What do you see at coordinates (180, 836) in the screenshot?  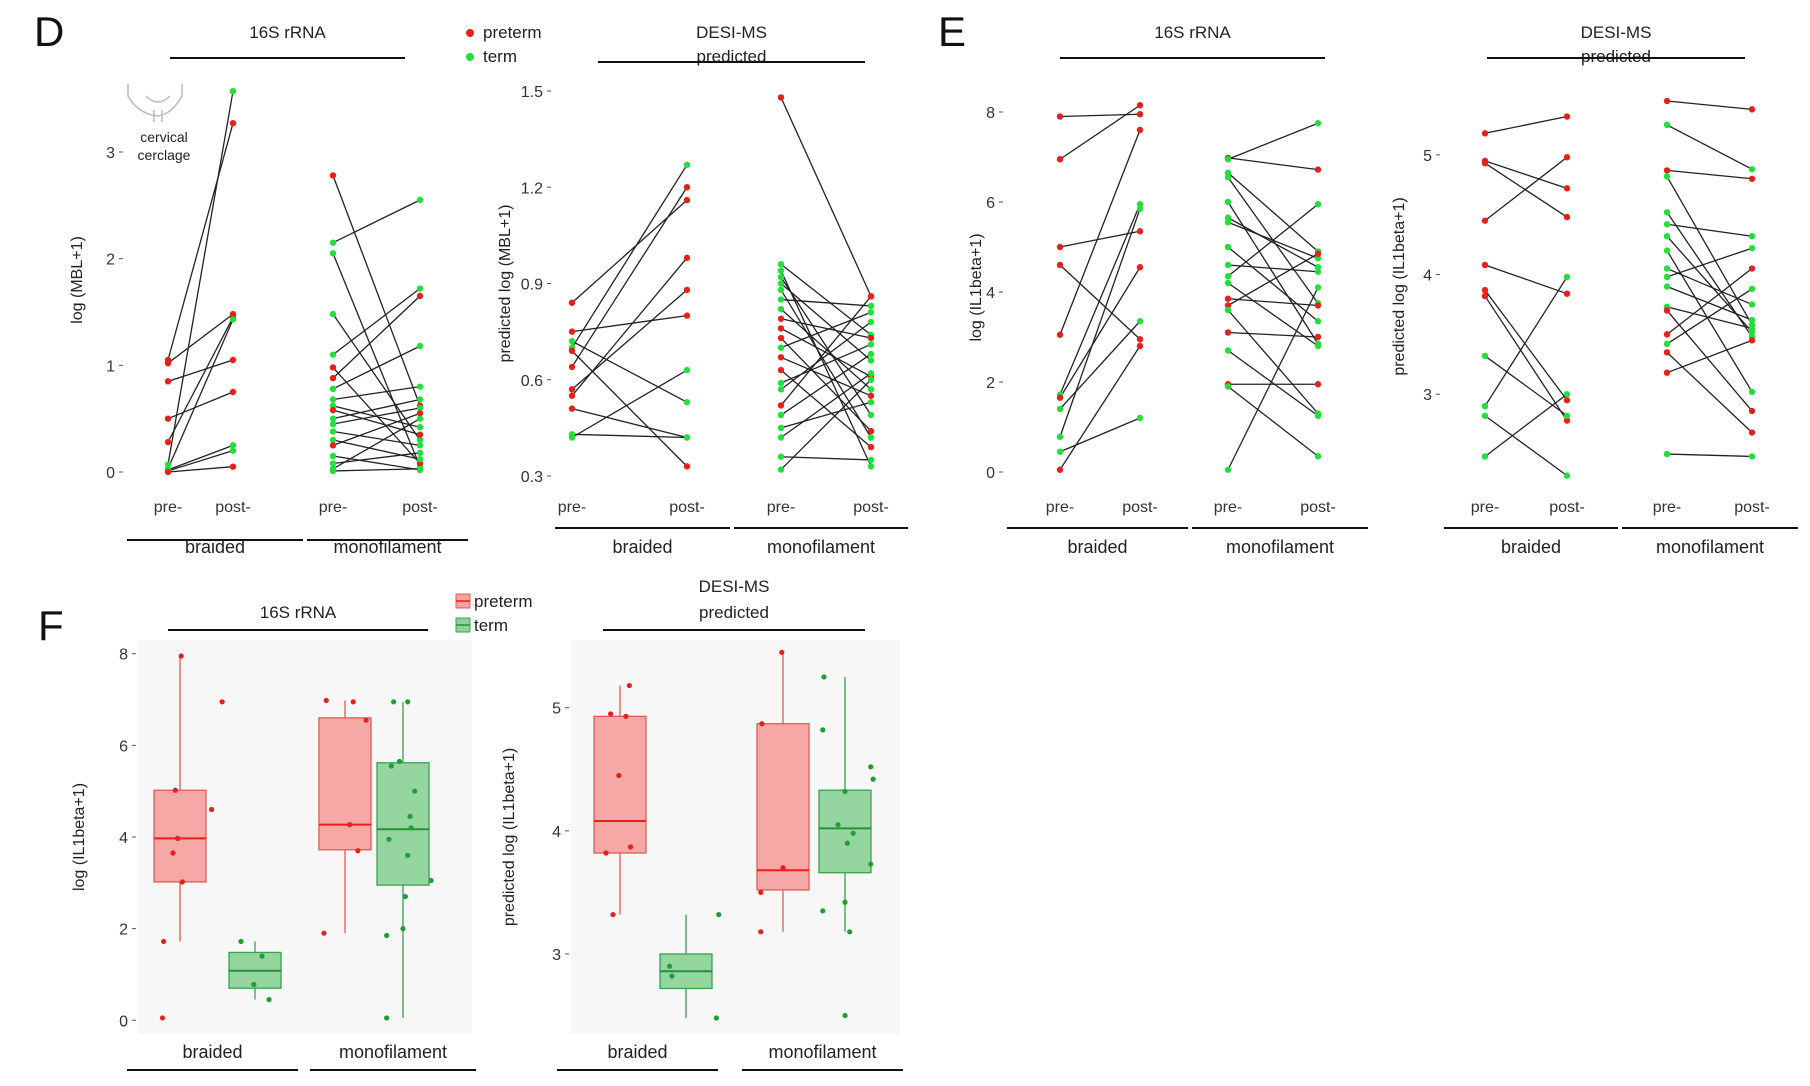 I see `box-body` at bounding box center [180, 836].